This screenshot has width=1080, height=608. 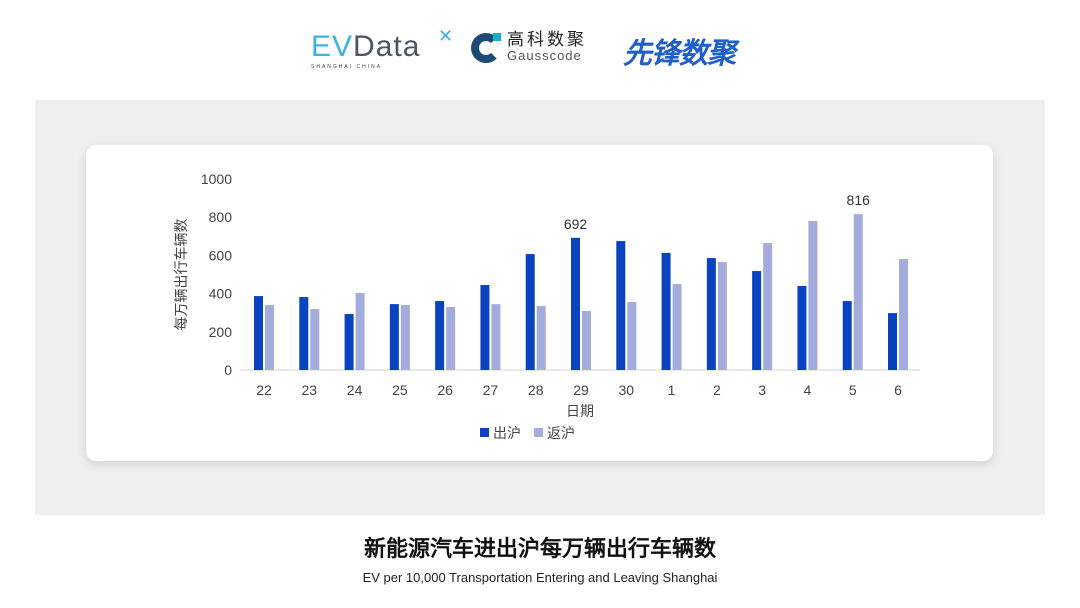 I want to click on gausscode-logo: 高科数聚 Gausscode, so click(x=529, y=47).